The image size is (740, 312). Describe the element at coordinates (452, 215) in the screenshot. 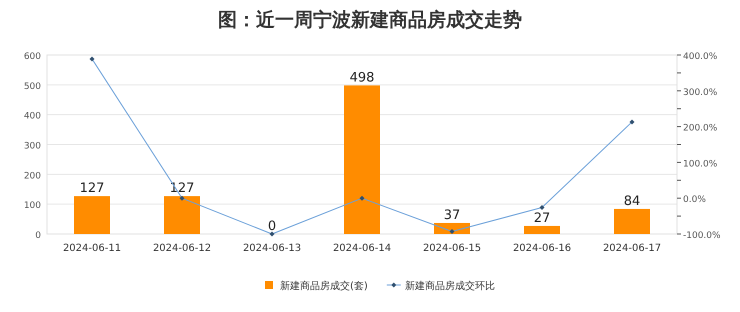

I see `data-label: 37` at that location.